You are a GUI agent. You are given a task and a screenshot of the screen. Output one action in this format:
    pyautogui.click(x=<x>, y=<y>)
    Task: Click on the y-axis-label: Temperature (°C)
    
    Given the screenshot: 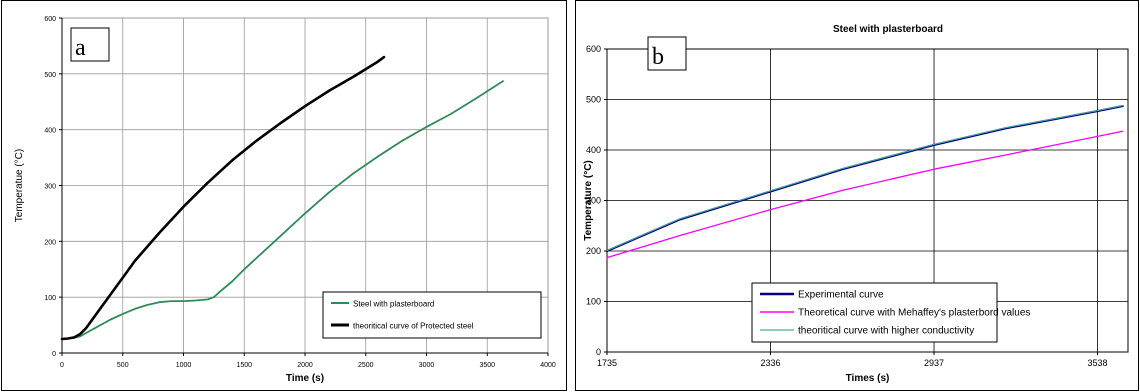 What is the action you would take?
    pyautogui.click(x=588, y=200)
    